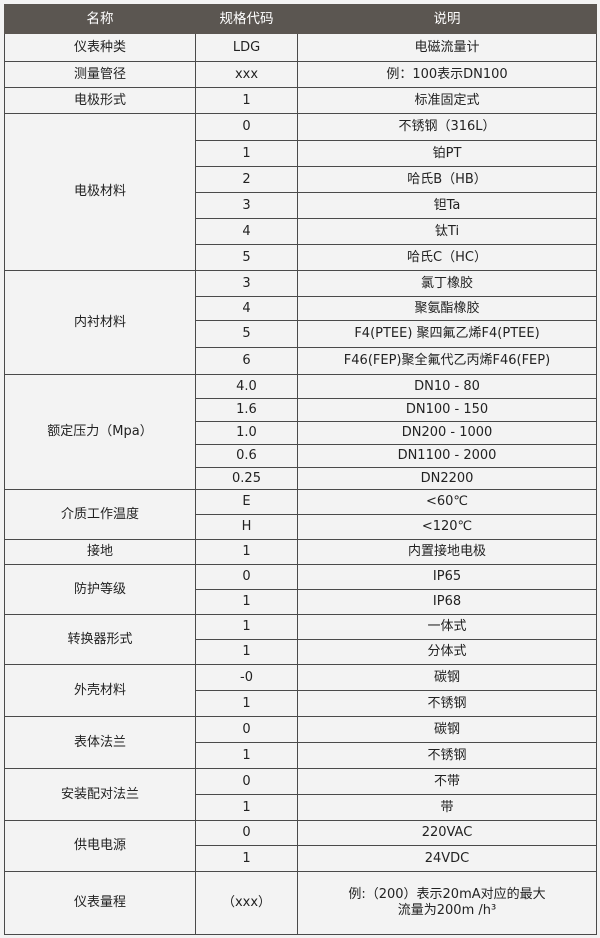 The width and height of the screenshot is (600, 938). What do you see at coordinates (301, 334) in the screenshot?
I see `table-row: 5 F4(PTEE) 聚四氟乙烯F4(PTEE)` at bounding box center [301, 334].